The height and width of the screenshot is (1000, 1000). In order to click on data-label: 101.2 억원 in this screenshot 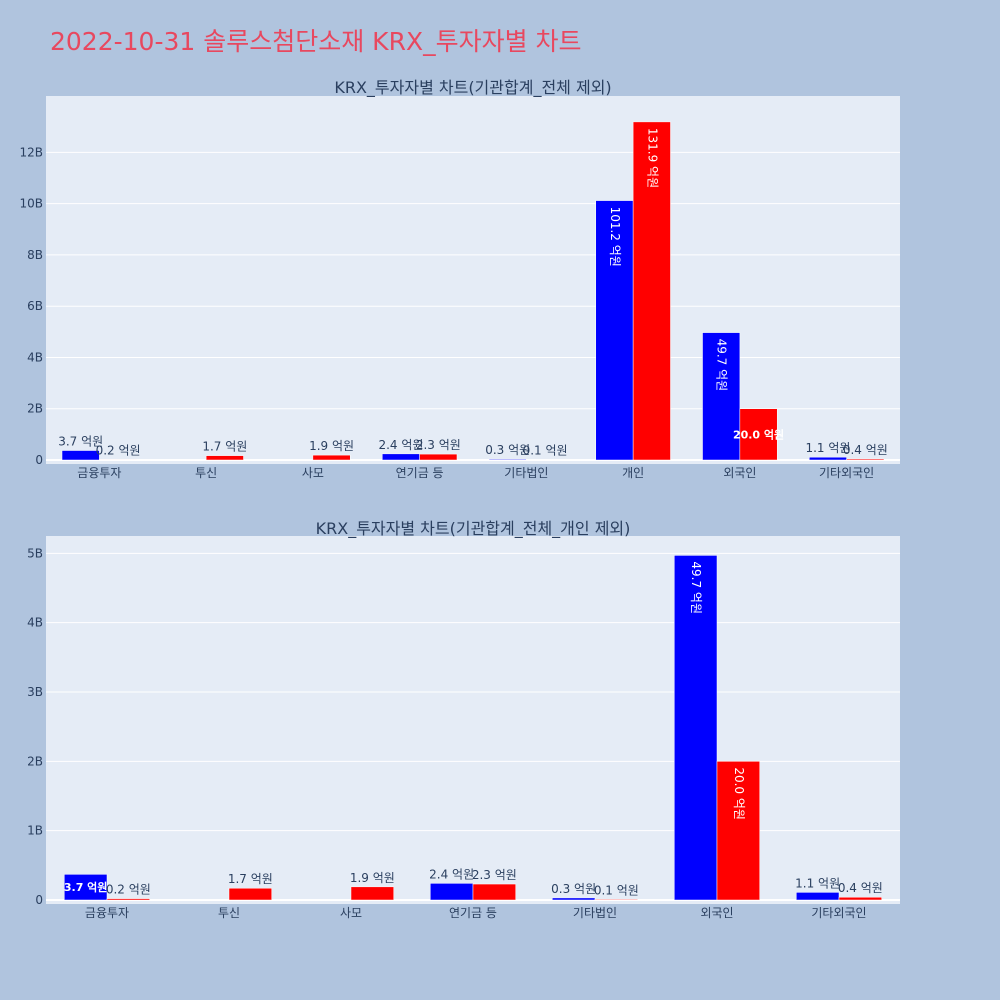, I will do `click(615, 237)`.